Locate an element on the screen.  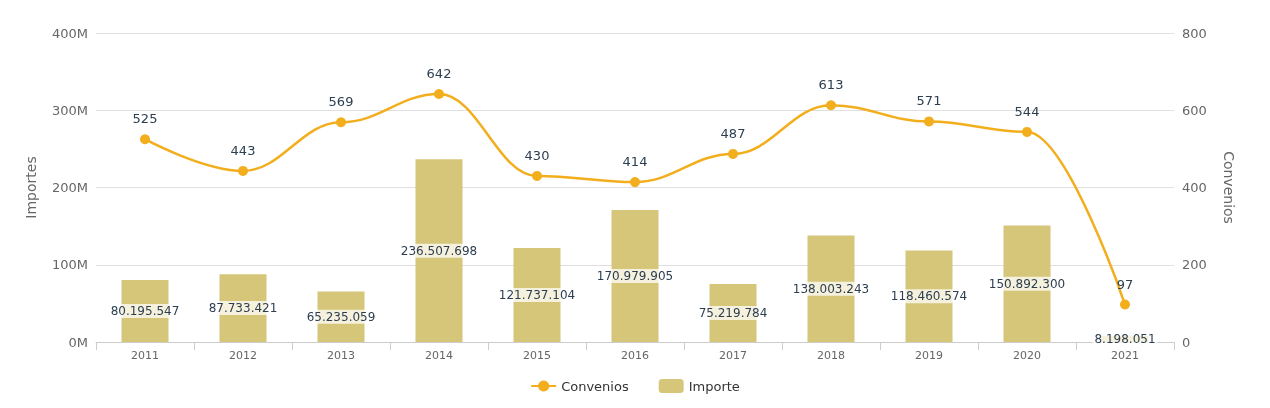
data-label: 430 is located at coordinates (537, 155).